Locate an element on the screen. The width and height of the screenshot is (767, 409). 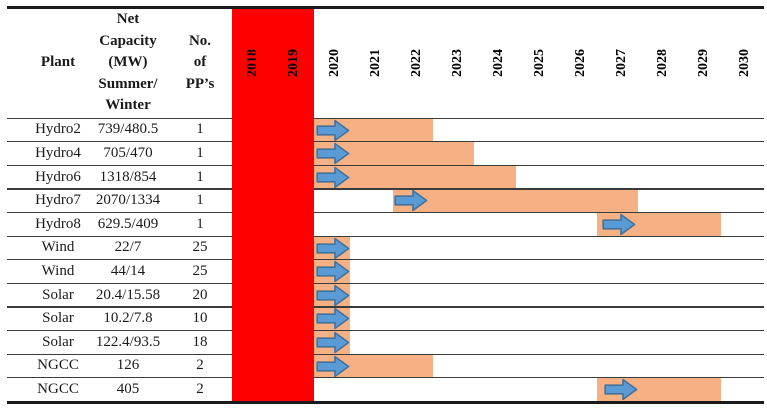
capacity-cell: 22/7 is located at coordinates (128, 247).